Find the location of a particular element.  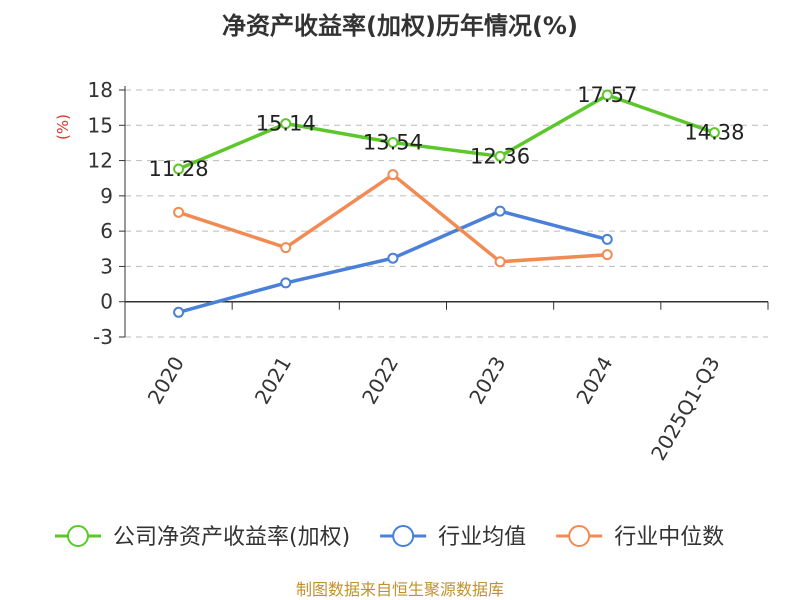

chart-title: 净资产收益率(加权)历年情况(%) is located at coordinates (400, 26).